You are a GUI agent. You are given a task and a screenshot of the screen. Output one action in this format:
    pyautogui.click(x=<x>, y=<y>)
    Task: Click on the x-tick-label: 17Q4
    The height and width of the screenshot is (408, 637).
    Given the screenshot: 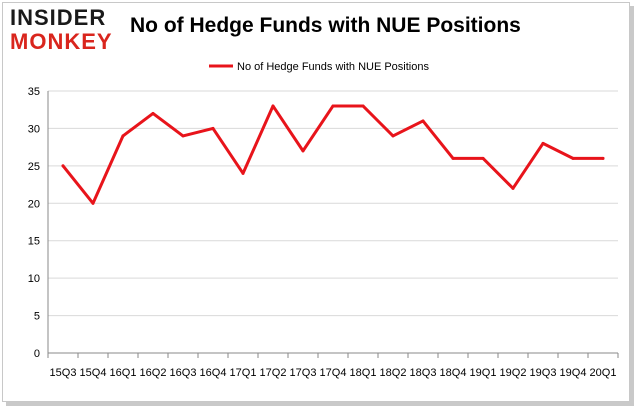 What is the action you would take?
    pyautogui.click(x=333, y=373)
    